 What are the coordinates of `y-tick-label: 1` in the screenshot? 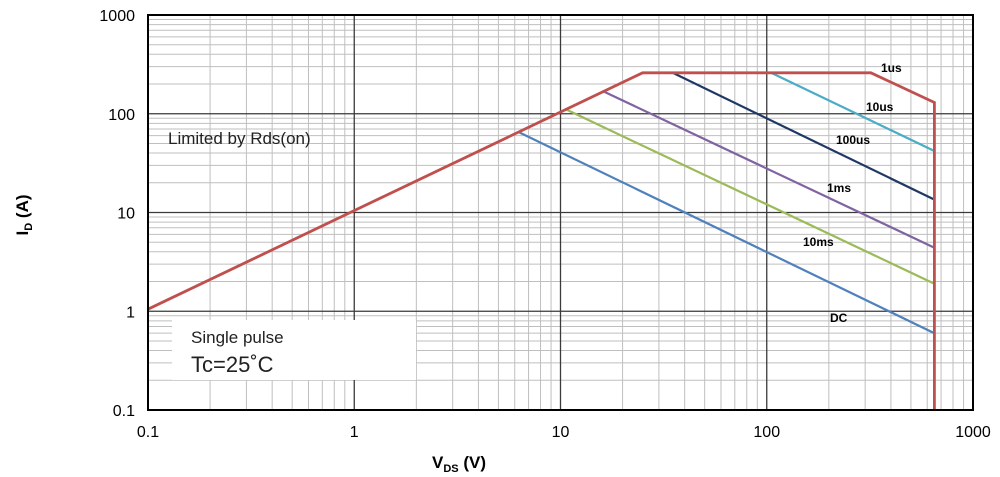 It's located at (130, 312).